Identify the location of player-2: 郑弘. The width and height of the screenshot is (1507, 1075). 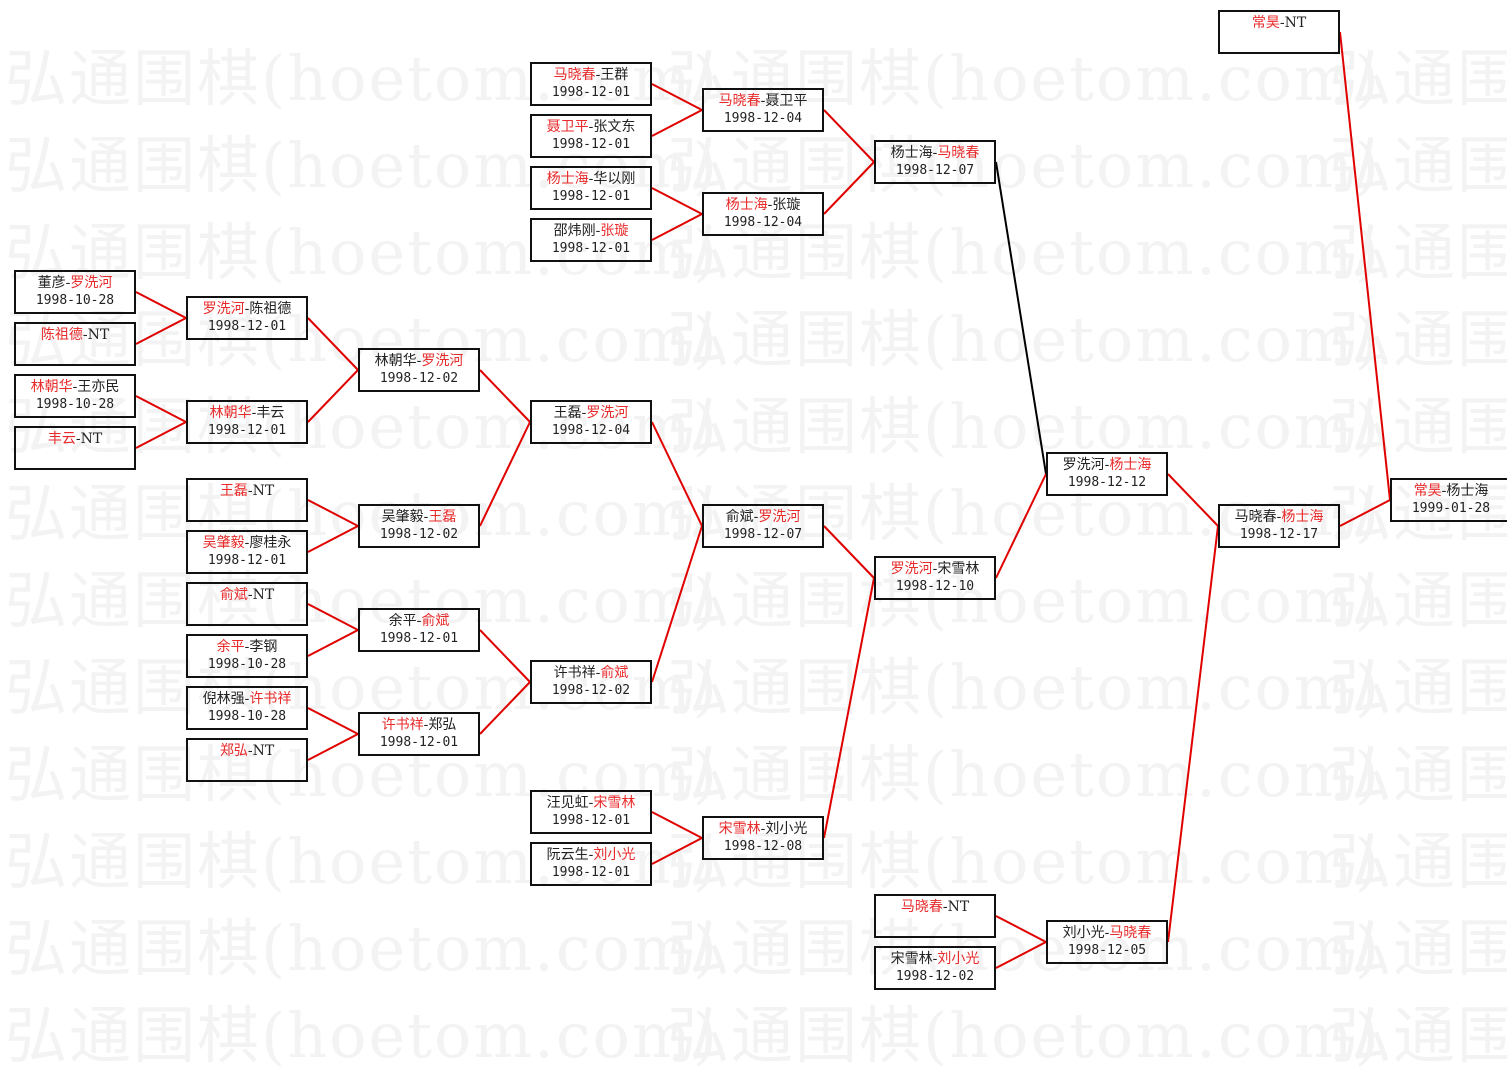
(442, 725).